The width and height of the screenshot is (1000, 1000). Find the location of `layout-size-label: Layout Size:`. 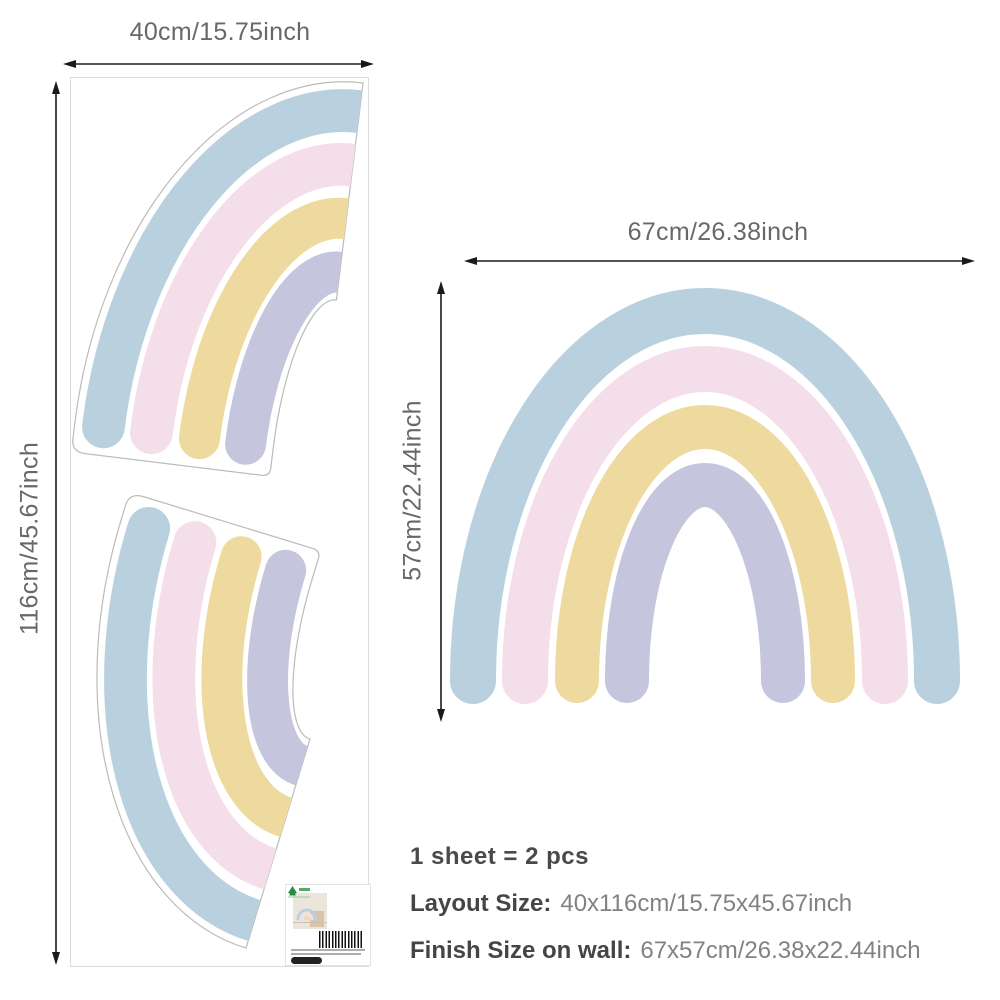

layout-size-label: Layout Size: is located at coordinates (481, 903).